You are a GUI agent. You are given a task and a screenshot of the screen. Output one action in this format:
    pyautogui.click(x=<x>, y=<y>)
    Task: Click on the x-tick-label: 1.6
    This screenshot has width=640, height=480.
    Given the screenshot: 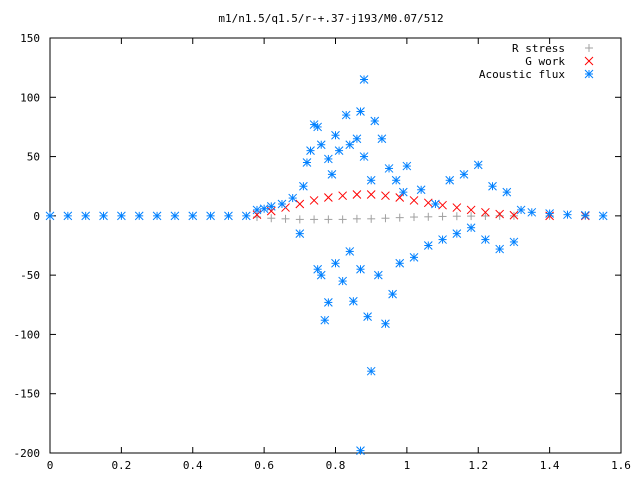 What is the action you would take?
    pyautogui.click(x=621, y=465)
    